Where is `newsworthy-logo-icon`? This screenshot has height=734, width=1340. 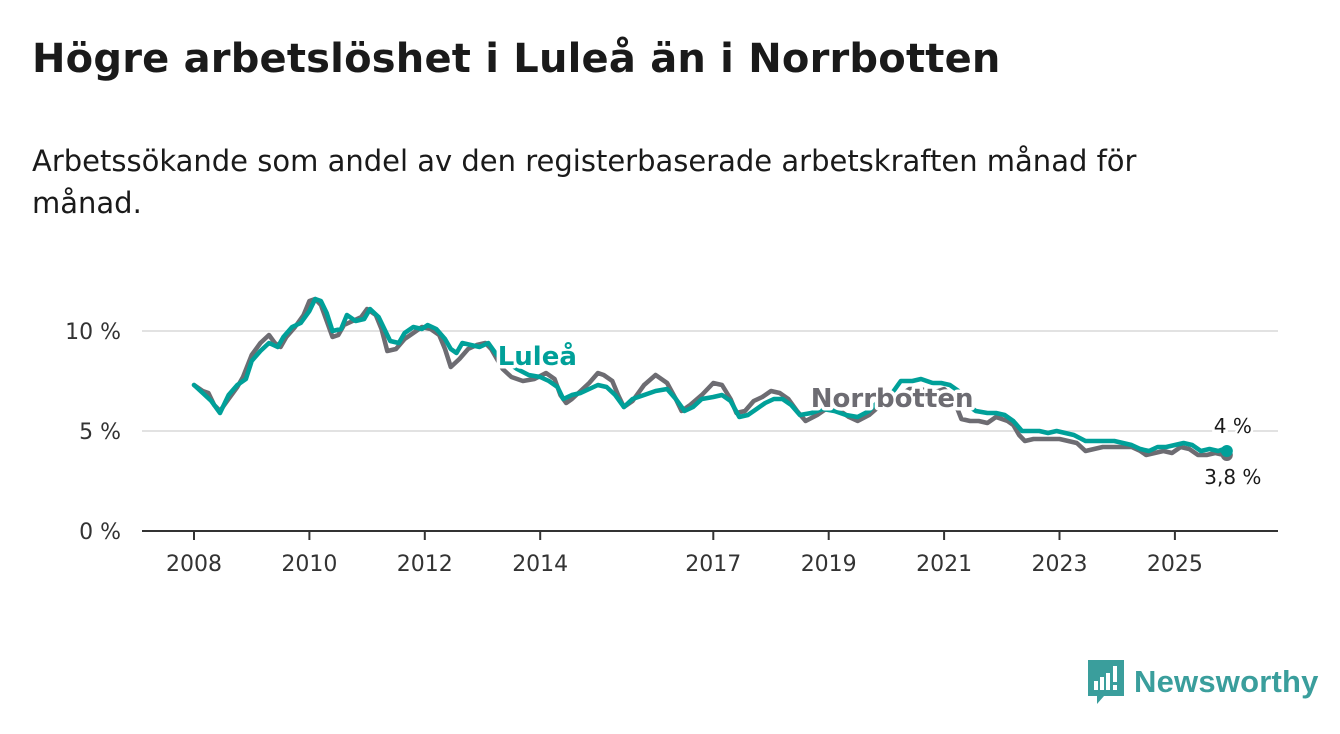
newsworthy-logo-icon is located at coordinates (1106, 682).